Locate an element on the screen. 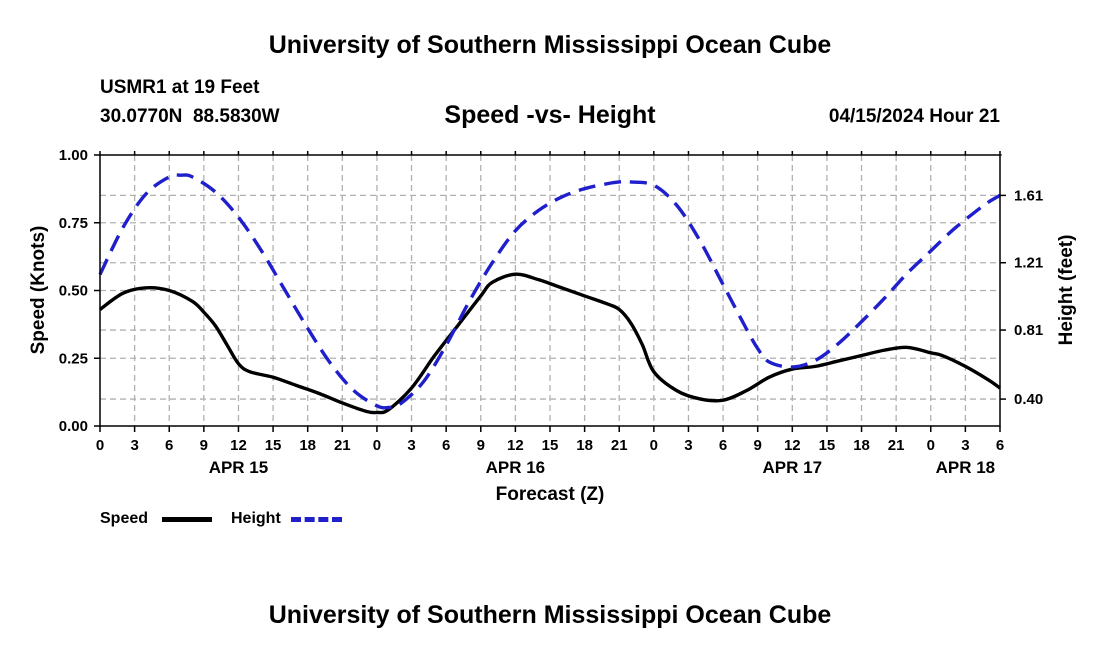 The width and height of the screenshot is (1100, 650). y-tick-label: 0.00 is located at coordinates (73, 426).